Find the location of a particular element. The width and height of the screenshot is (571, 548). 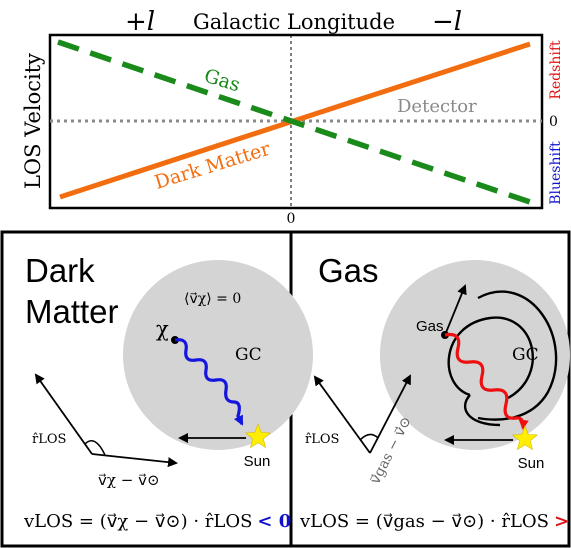

dm-mean-velocity: ⟨v⃗χ⟩ = 0 is located at coordinates (212, 299).